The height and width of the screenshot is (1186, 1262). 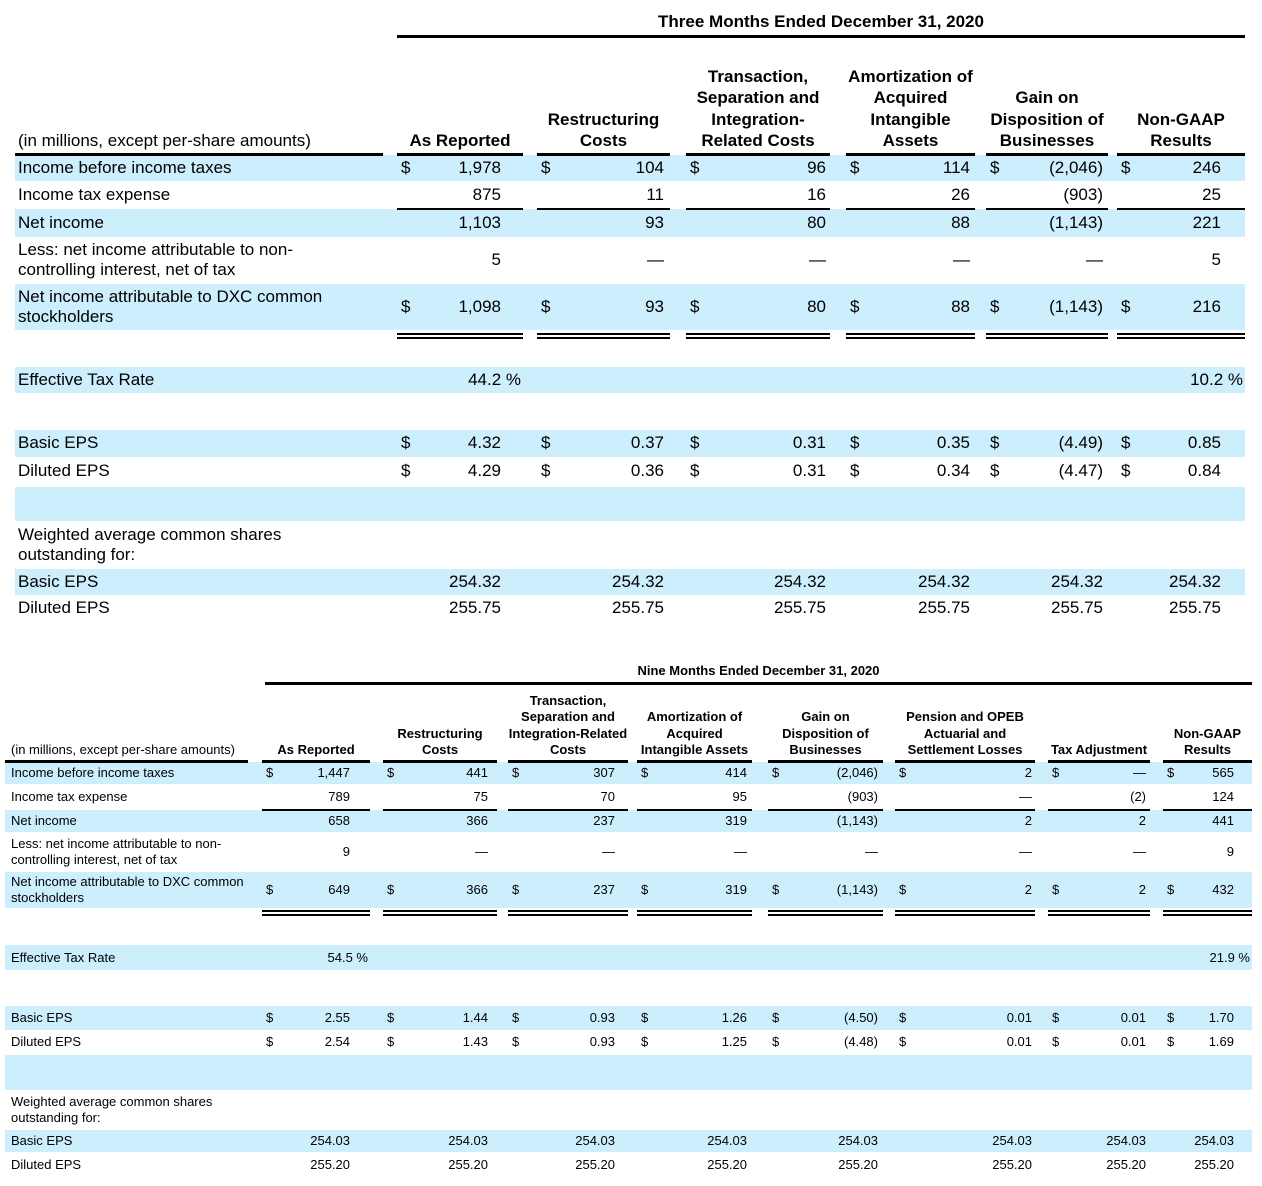 What do you see at coordinates (604, 821) in the screenshot?
I see `cell-value: 237` at bounding box center [604, 821].